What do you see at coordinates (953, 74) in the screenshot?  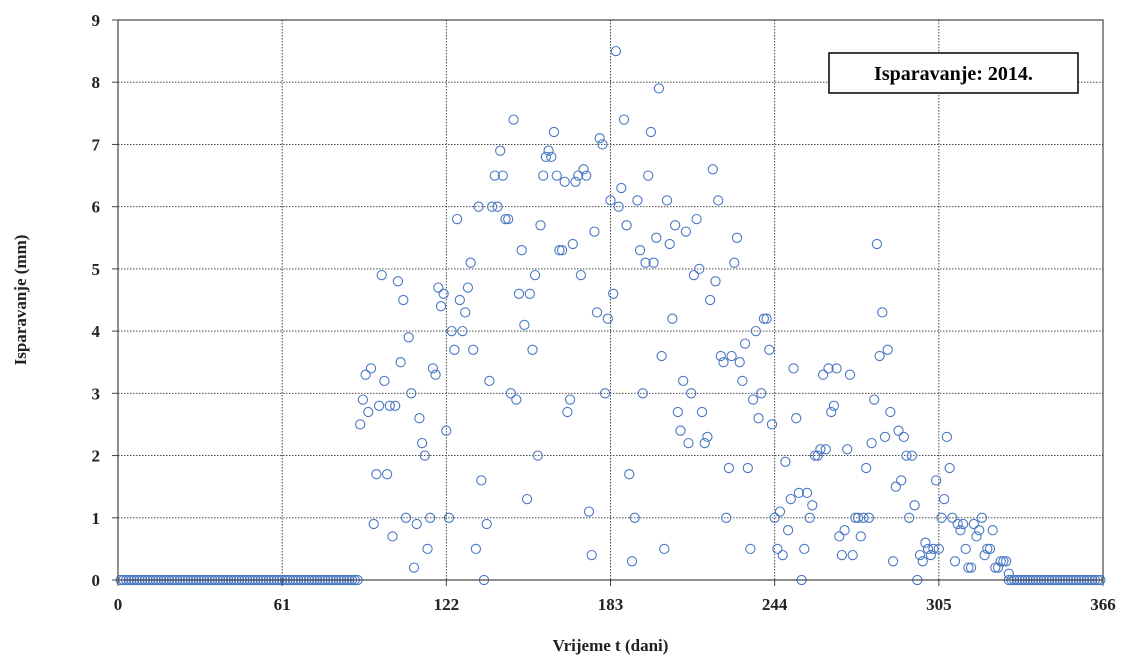 I see `chart-title: Isparavanje: 2014.` at bounding box center [953, 74].